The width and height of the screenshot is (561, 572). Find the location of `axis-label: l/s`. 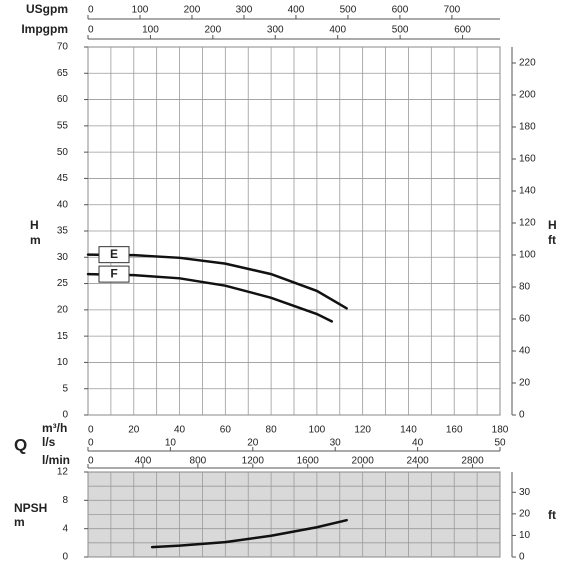

axis-label: l/s is located at coordinates (49, 442).